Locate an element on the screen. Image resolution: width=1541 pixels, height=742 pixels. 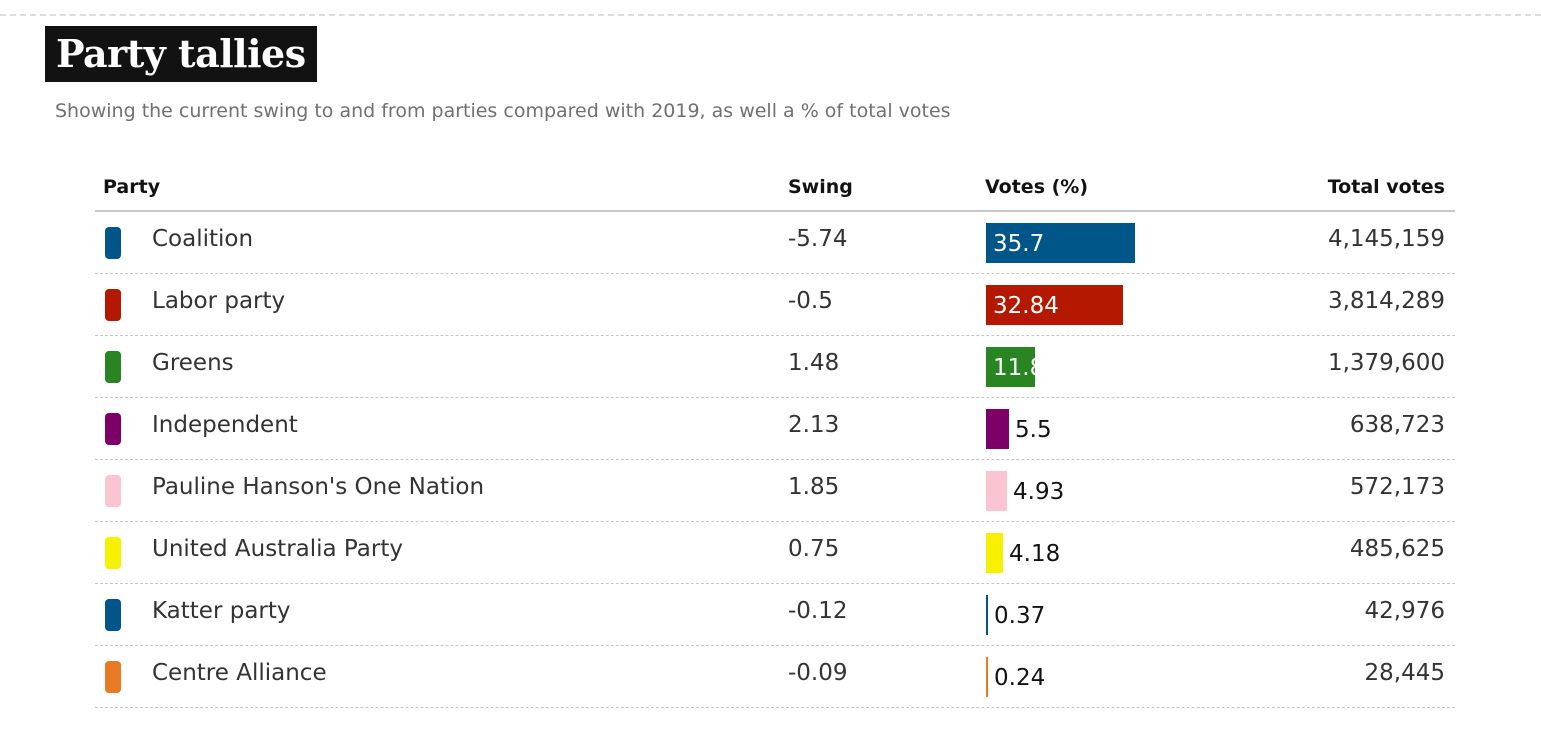
votes-percent-label: 0.24 is located at coordinates (1020, 678).